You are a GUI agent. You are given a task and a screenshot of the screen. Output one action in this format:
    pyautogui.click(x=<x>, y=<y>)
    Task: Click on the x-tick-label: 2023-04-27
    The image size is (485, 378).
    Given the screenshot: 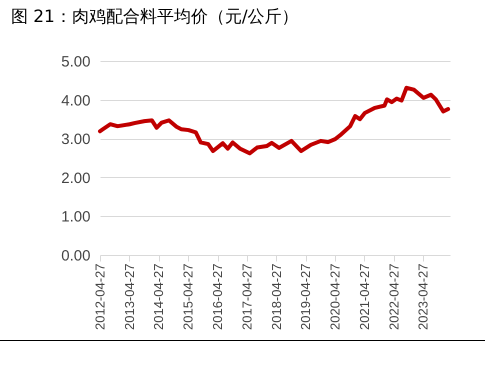 What is the action you would take?
    pyautogui.click(x=423, y=297)
    